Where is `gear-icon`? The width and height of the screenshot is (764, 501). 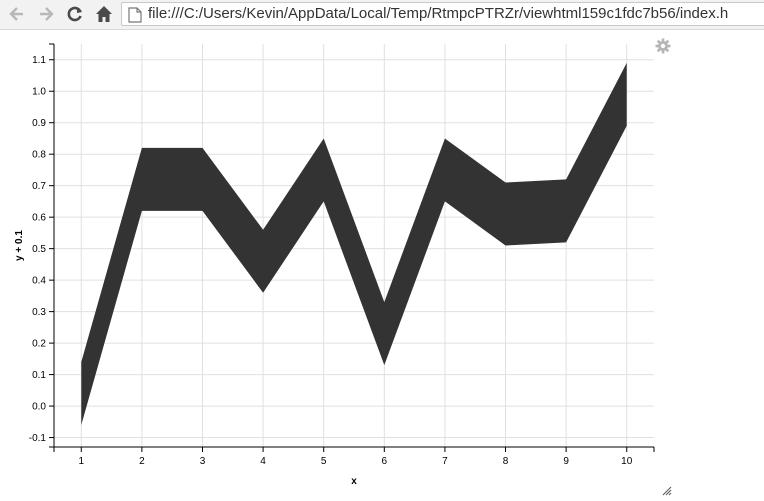
gear-icon is located at coordinates (663, 46).